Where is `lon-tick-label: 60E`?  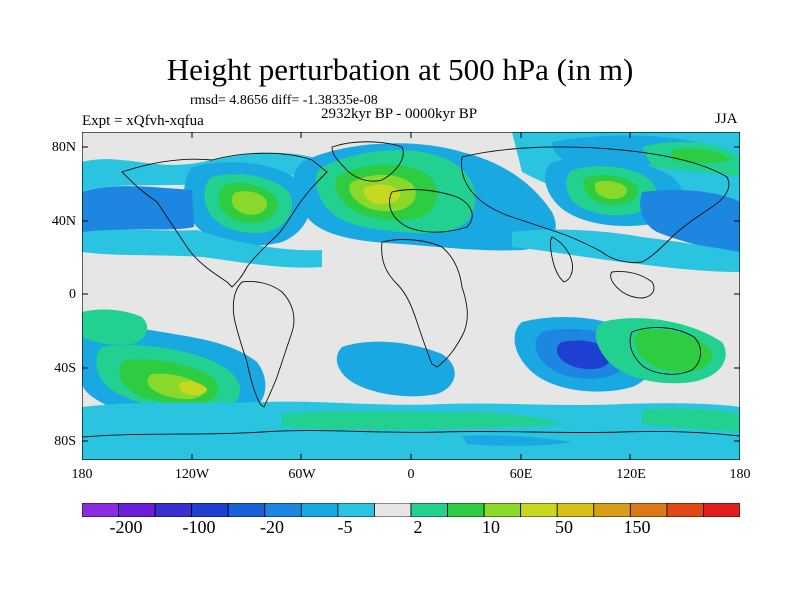
lon-tick-label: 60E is located at coordinates (521, 474).